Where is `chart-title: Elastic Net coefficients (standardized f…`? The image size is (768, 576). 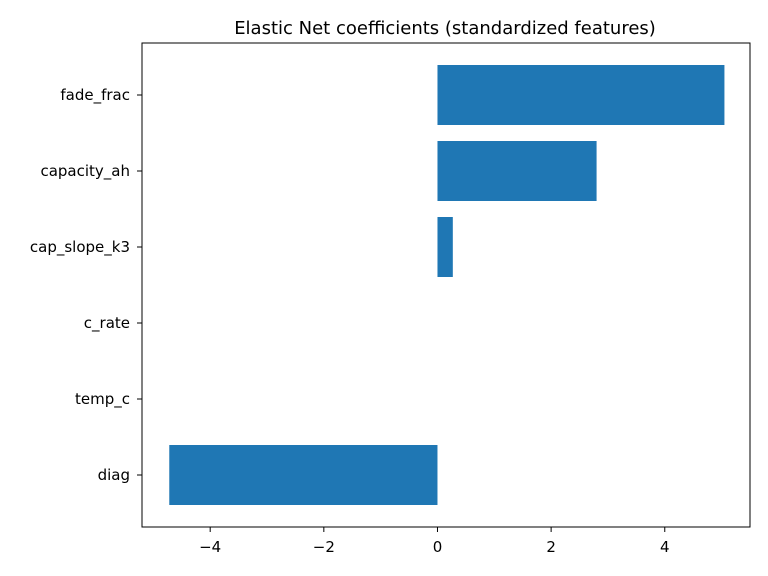
chart-title: Elastic Net coefficients (standardized f… is located at coordinates (445, 28).